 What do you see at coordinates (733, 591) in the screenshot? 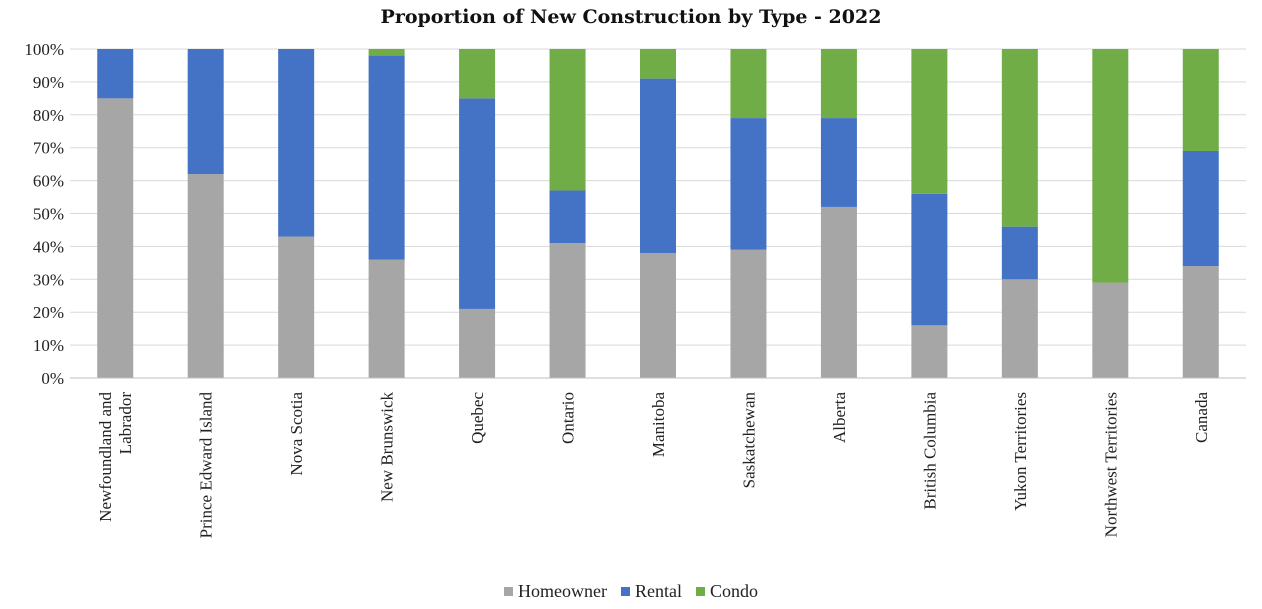
I see `legend-label: Condo` at bounding box center [733, 591].